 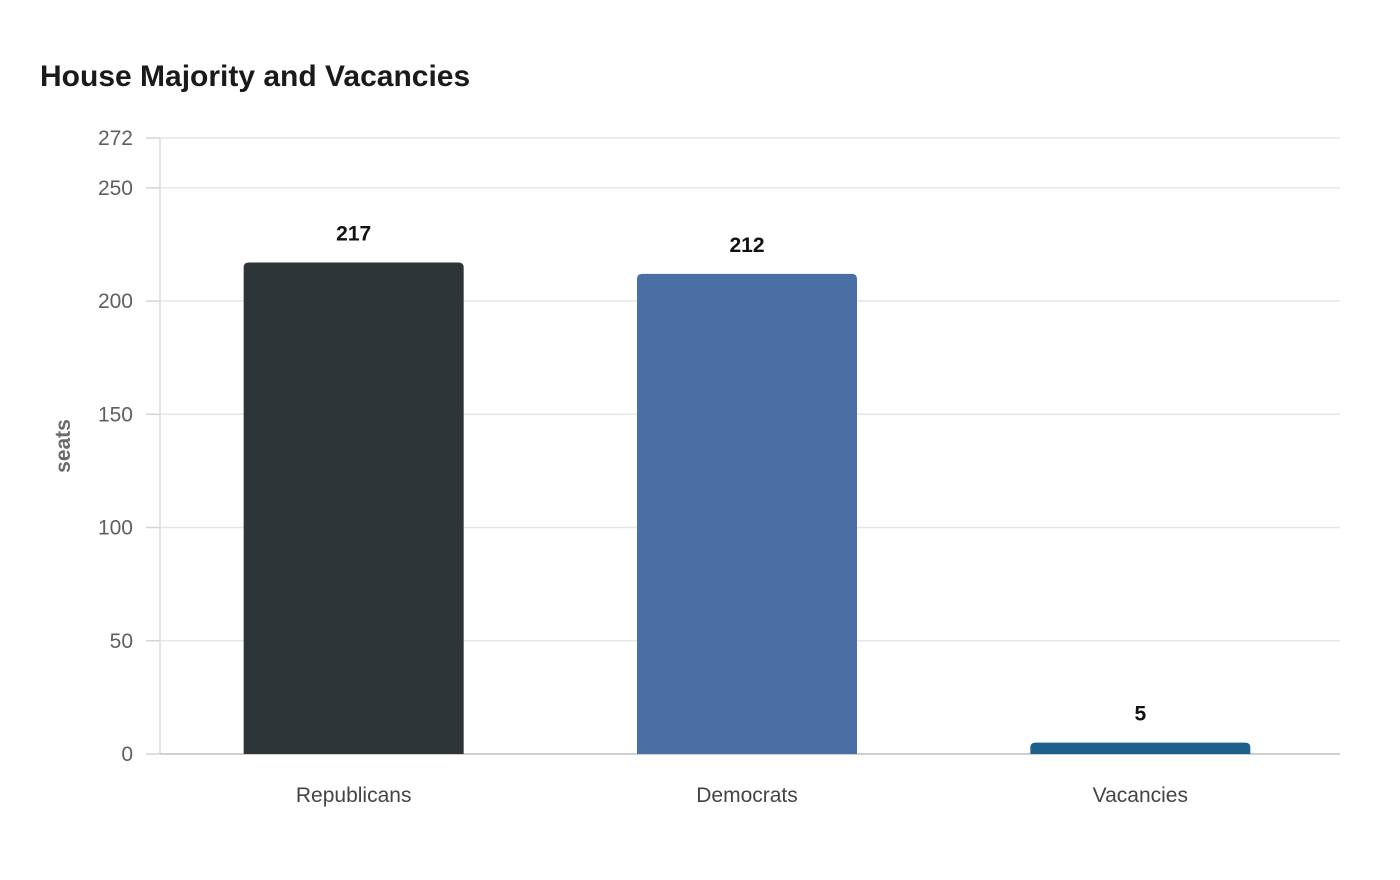 What do you see at coordinates (255, 76) in the screenshot?
I see `chart-title: House Majority and Vacancies` at bounding box center [255, 76].